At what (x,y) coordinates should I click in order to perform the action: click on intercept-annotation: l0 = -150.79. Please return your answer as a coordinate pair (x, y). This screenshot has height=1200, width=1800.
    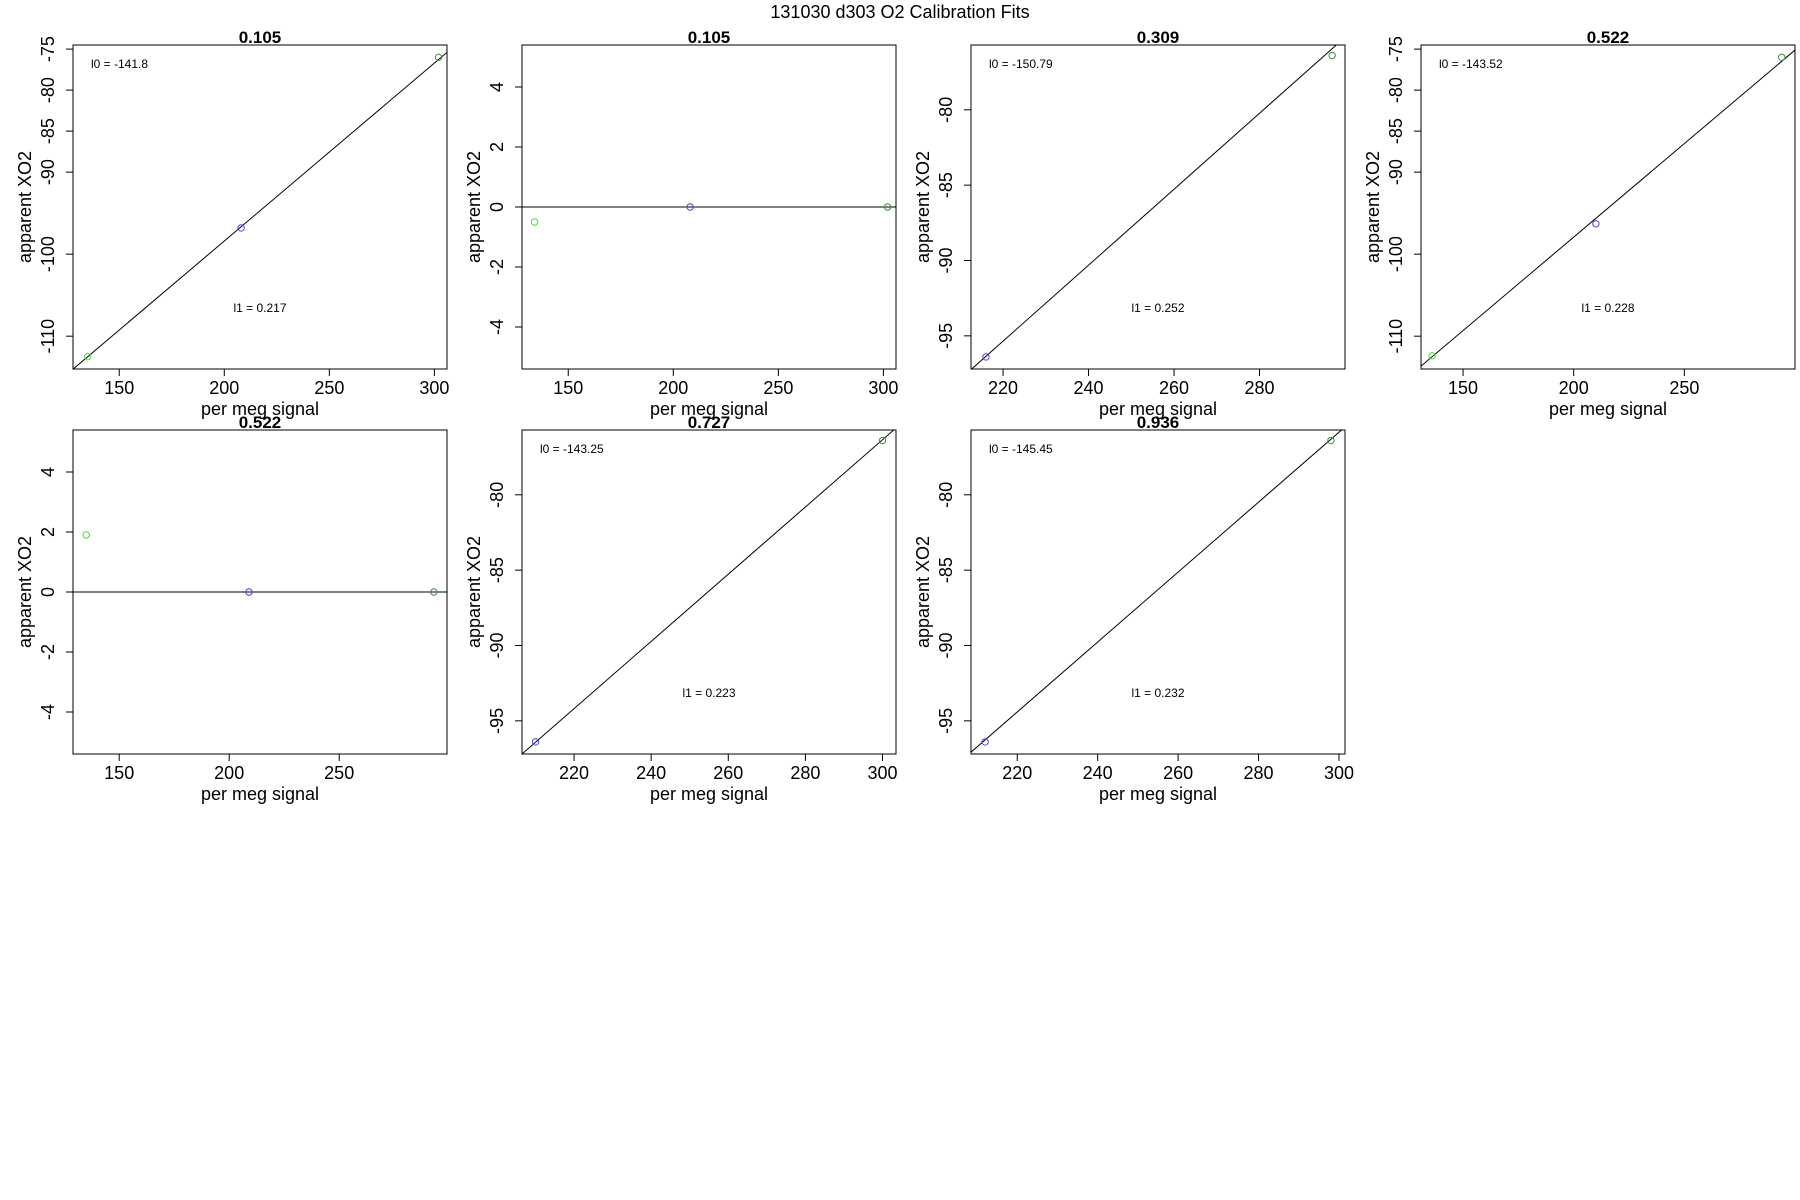
    Looking at the image, I should click on (1021, 64).